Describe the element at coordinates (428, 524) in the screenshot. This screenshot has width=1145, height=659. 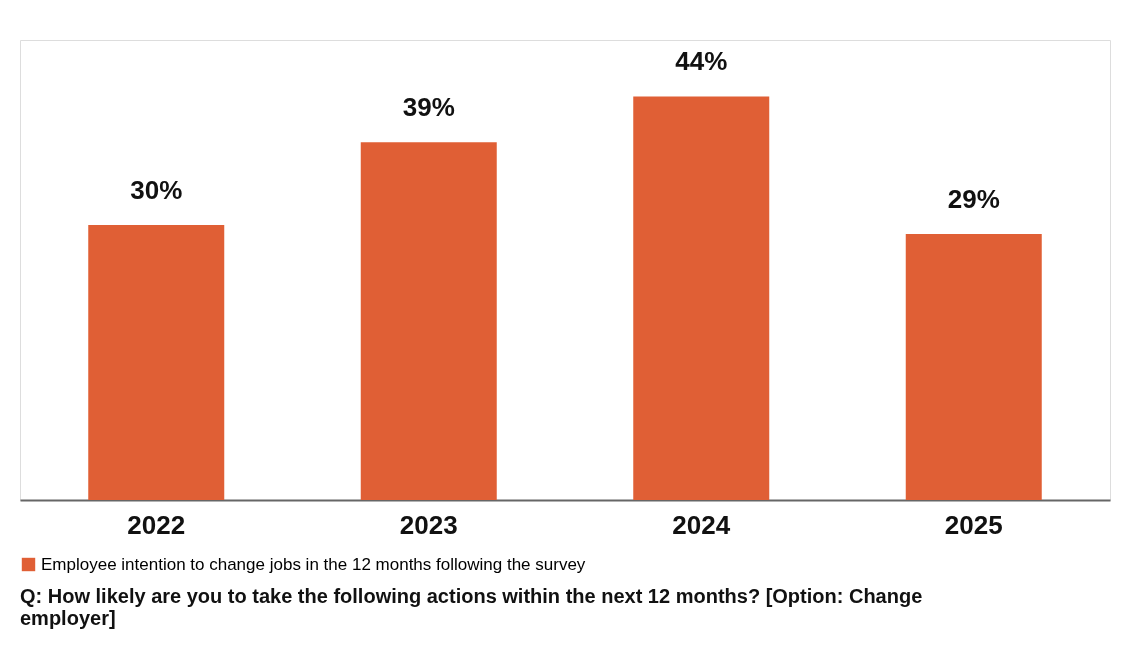
I see `x-tick-label: 2023` at that location.